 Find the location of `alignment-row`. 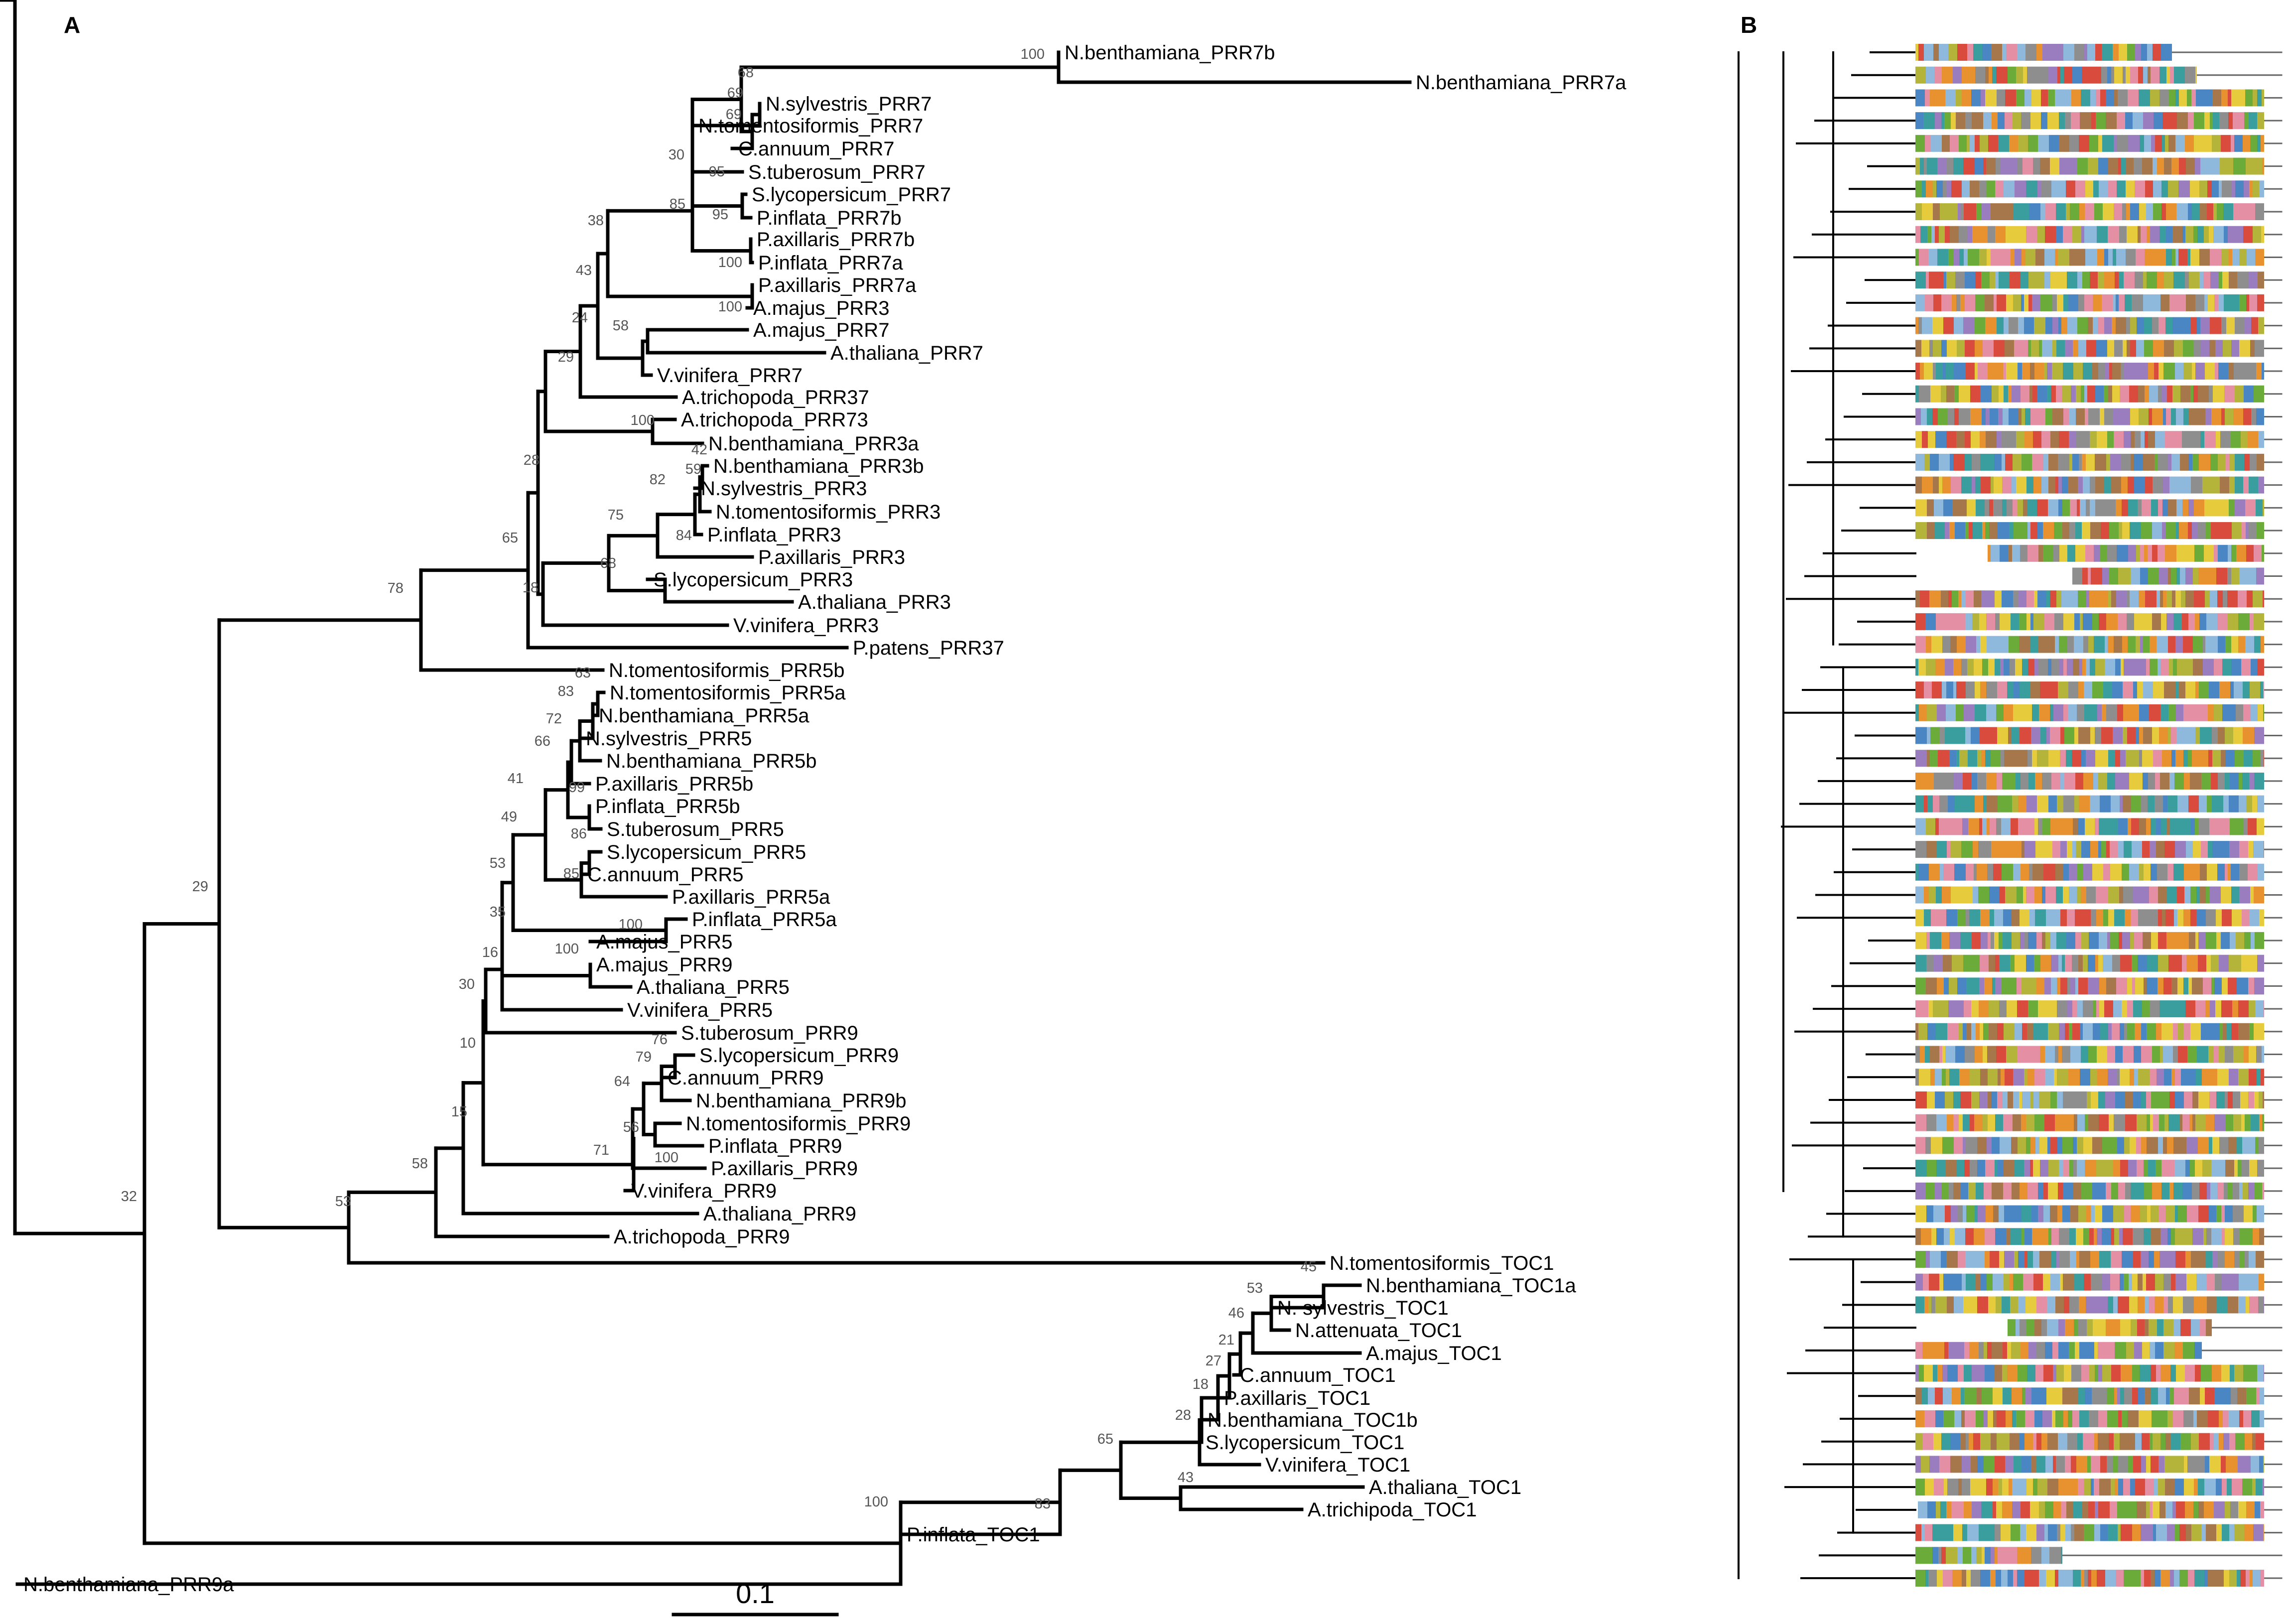

alignment-row is located at coordinates (2056, 75).